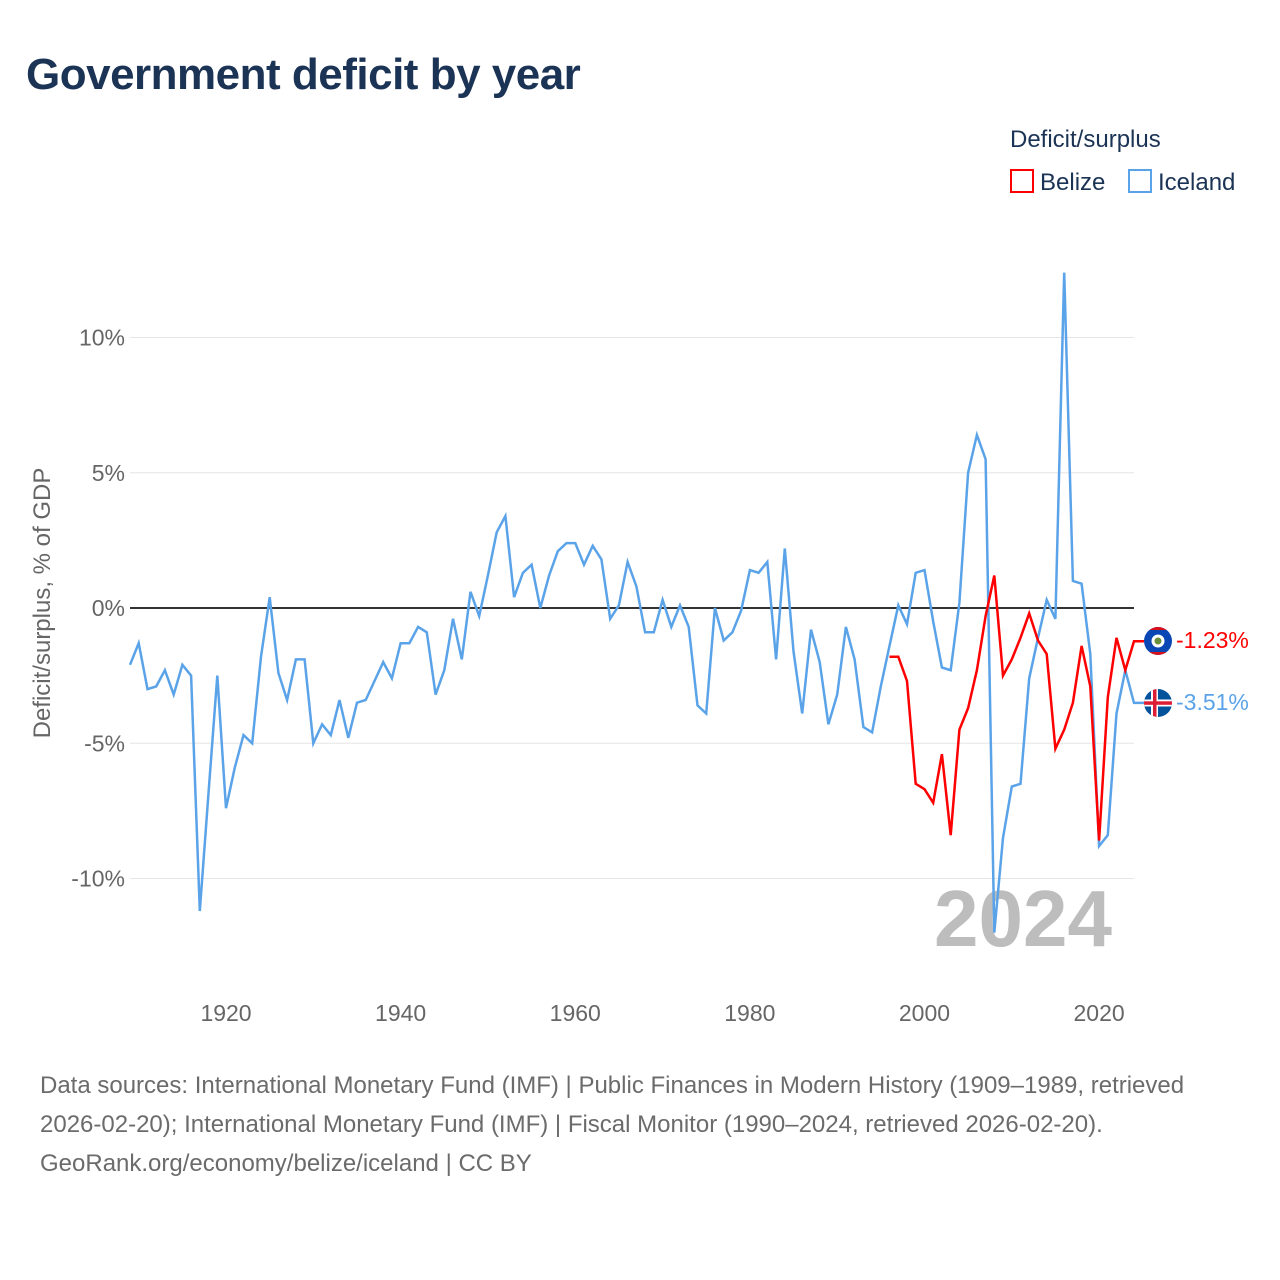 The image size is (1280, 1280). What do you see at coordinates (1196, 182) in the screenshot?
I see `legend-label-iceland: Iceland` at bounding box center [1196, 182].